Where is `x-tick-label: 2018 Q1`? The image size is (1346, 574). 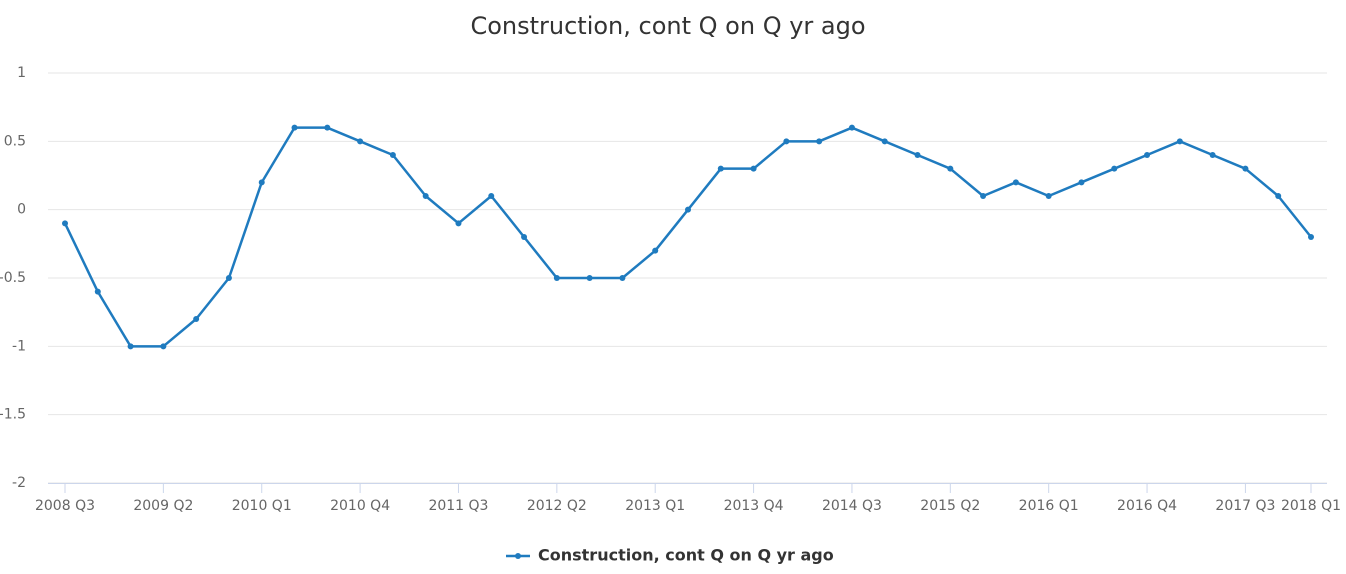
x-tick-label: 2018 Q1 is located at coordinates (1311, 506).